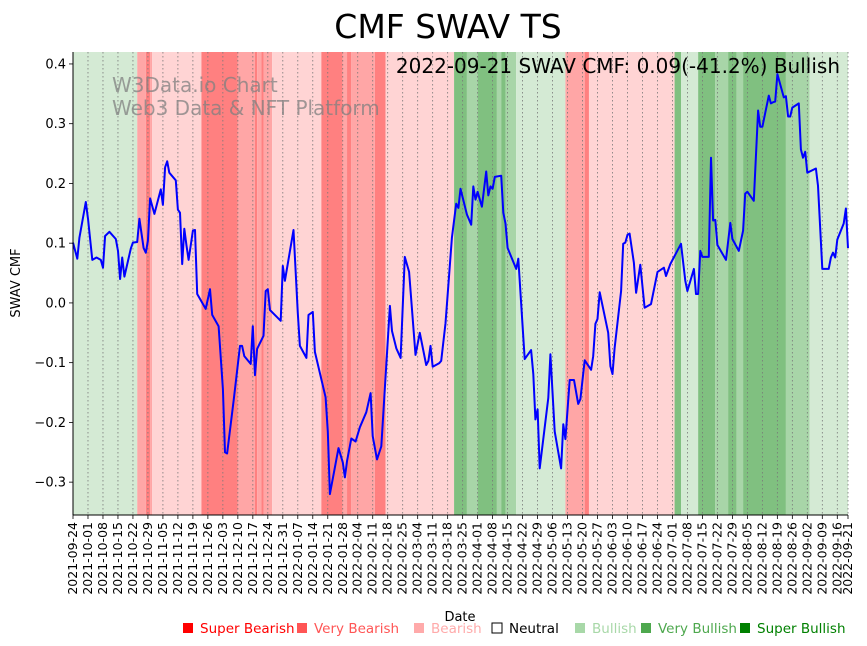  I want to click on x-tick-label: 2022-07-15, so click(701, 558).